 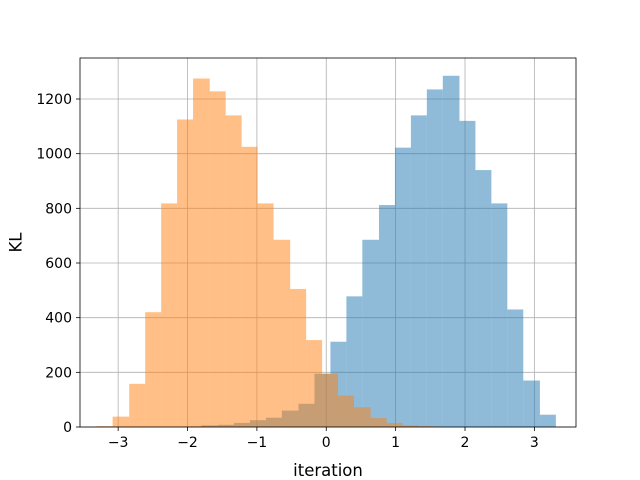 I want to click on y-tick-label: 0, so click(x=67, y=428).